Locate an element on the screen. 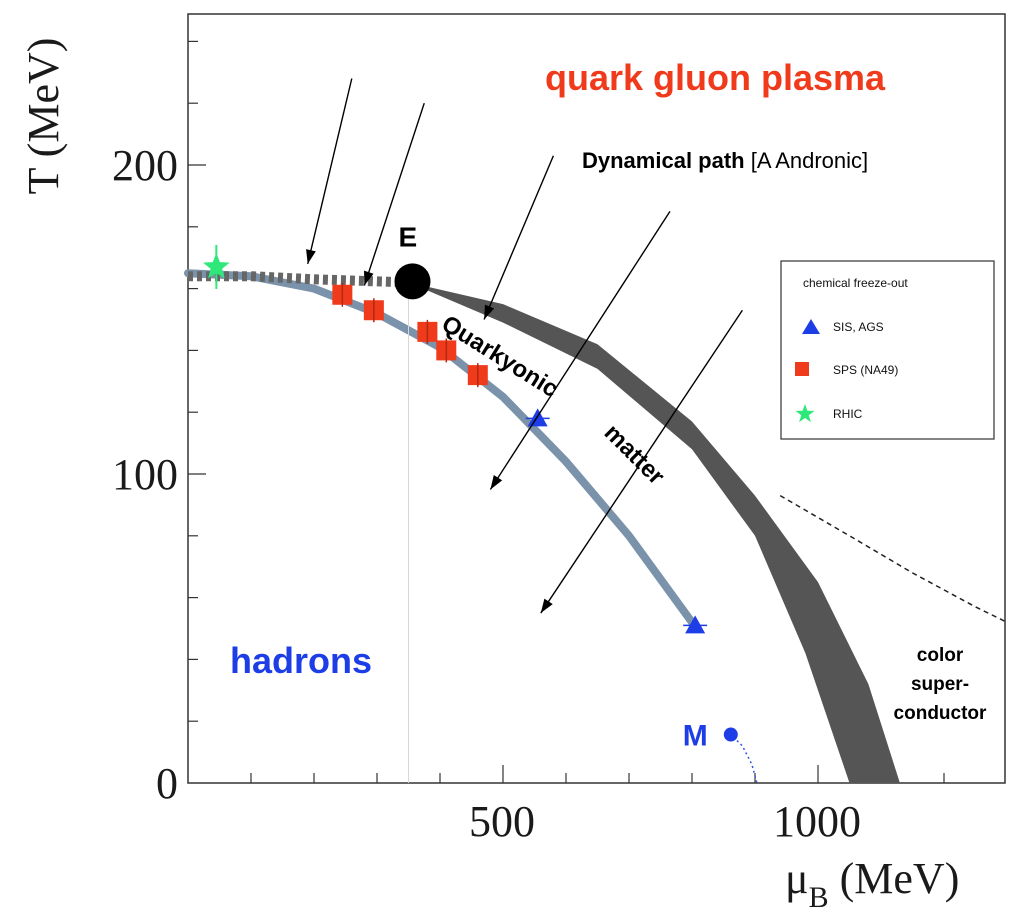 Image resolution: width=1011 pixels, height=921 pixels. x-axis-unit: (MeV) is located at coordinates (894, 878).